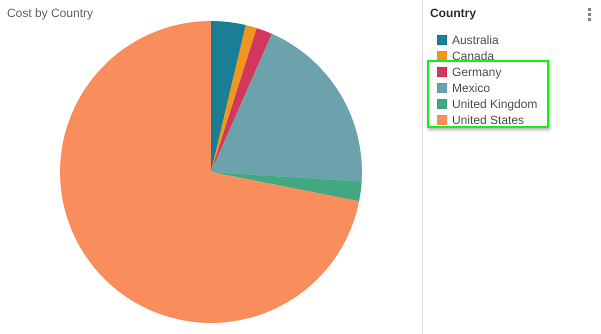 The width and height of the screenshot is (601, 334). What do you see at coordinates (50, 13) in the screenshot?
I see `chart-title: Cost by Country` at bounding box center [50, 13].